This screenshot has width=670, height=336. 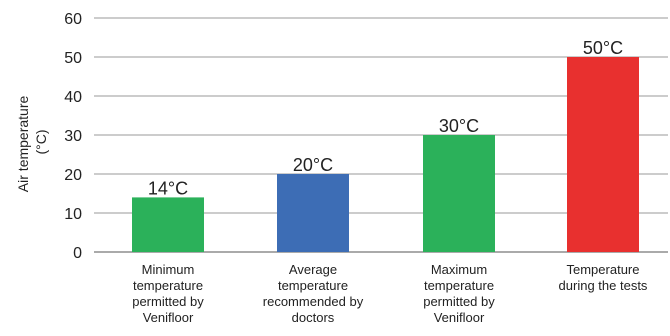 I want to click on category-label-line: recommended by, so click(x=313, y=301).